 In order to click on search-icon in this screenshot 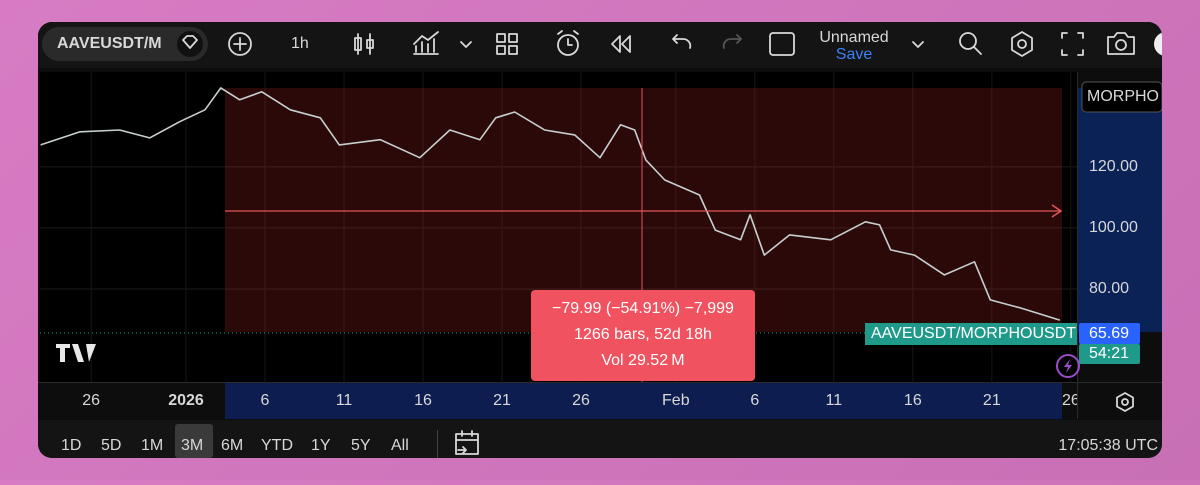, I will do `click(968, 41)`.